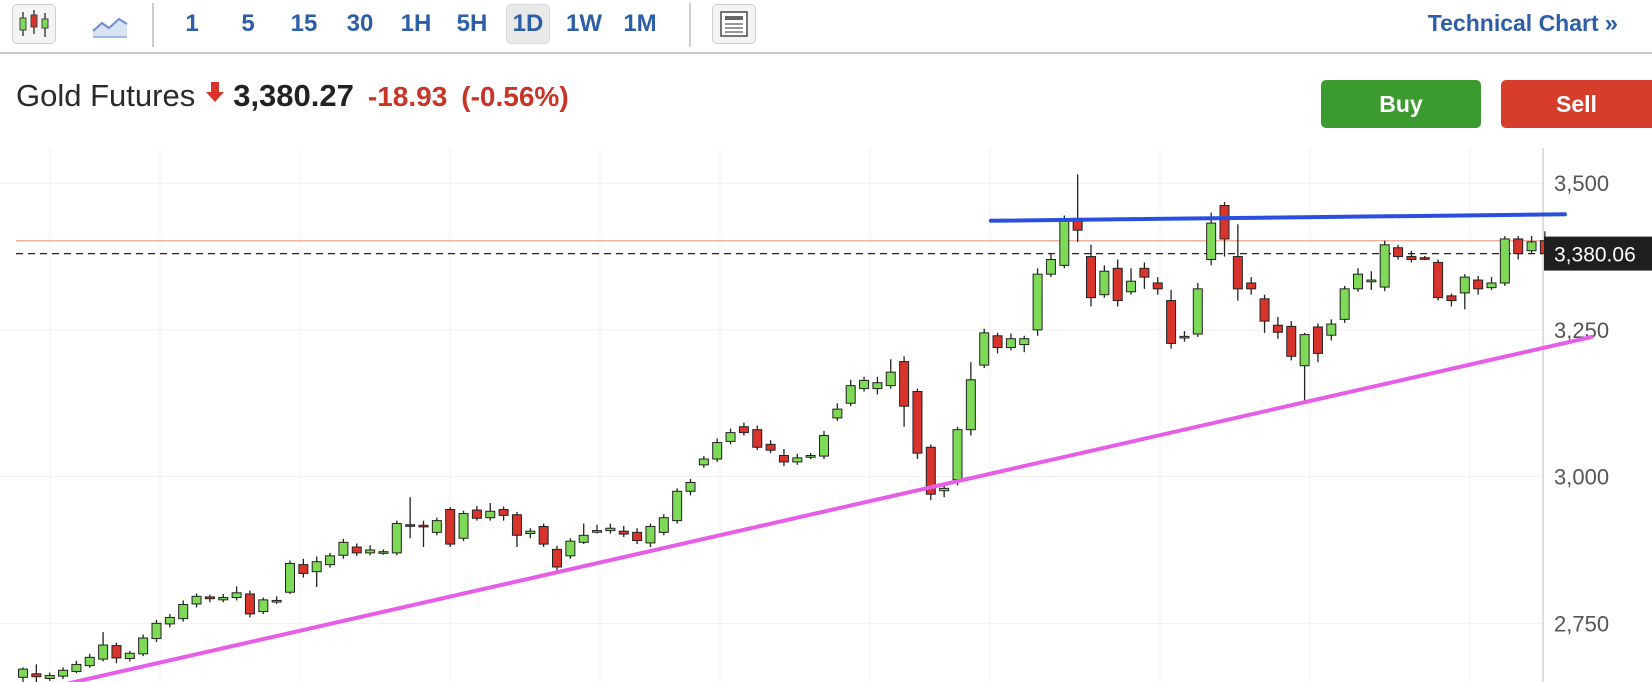 This screenshot has height=682, width=1652. I want to click on technical-chart-link: Technical Chart», so click(1523, 24).